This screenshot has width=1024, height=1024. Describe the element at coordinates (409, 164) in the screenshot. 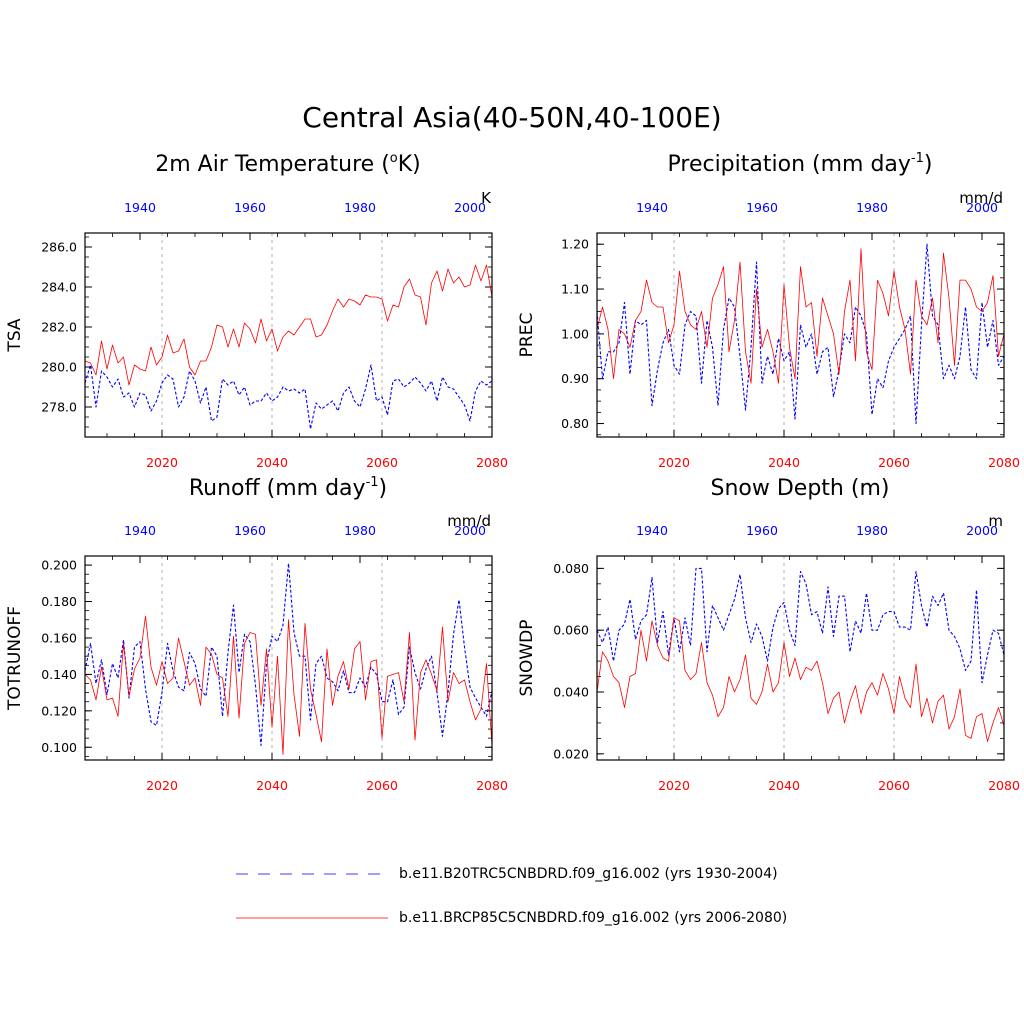

I see `panel-title-end: K)` at that location.